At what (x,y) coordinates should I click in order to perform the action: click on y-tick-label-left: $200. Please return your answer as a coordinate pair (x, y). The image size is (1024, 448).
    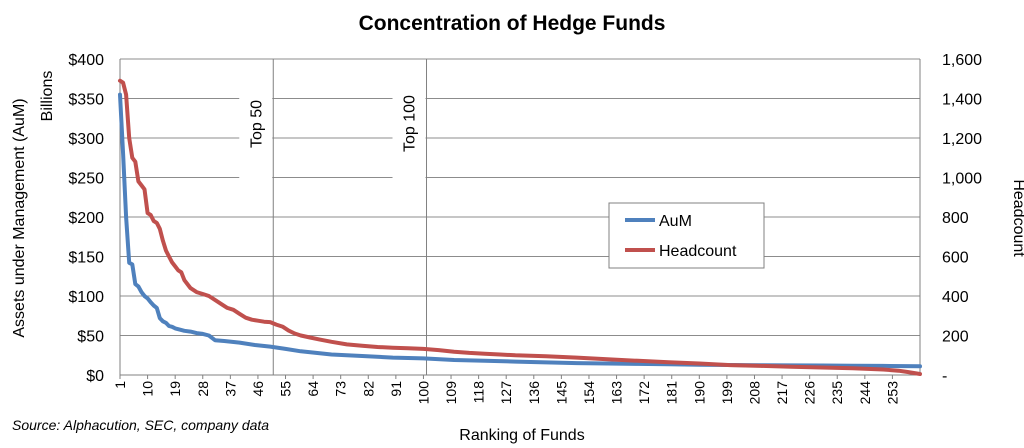
    Looking at the image, I should click on (86, 218).